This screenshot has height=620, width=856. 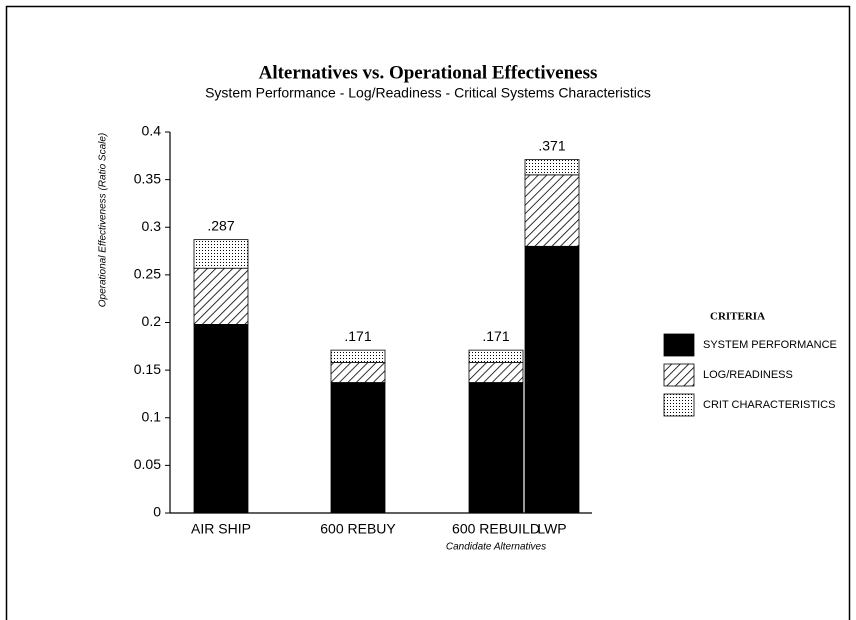 What do you see at coordinates (147, 274) in the screenshot?
I see `y-tick-label: 0.25` at bounding box center [147, 274].